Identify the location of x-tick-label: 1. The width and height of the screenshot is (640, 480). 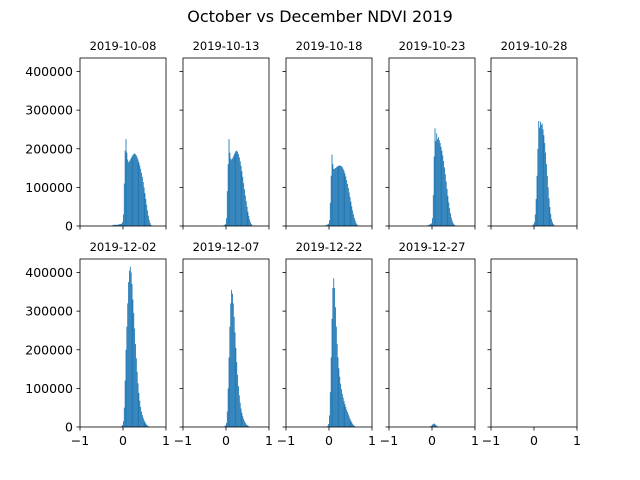
(372, 440).